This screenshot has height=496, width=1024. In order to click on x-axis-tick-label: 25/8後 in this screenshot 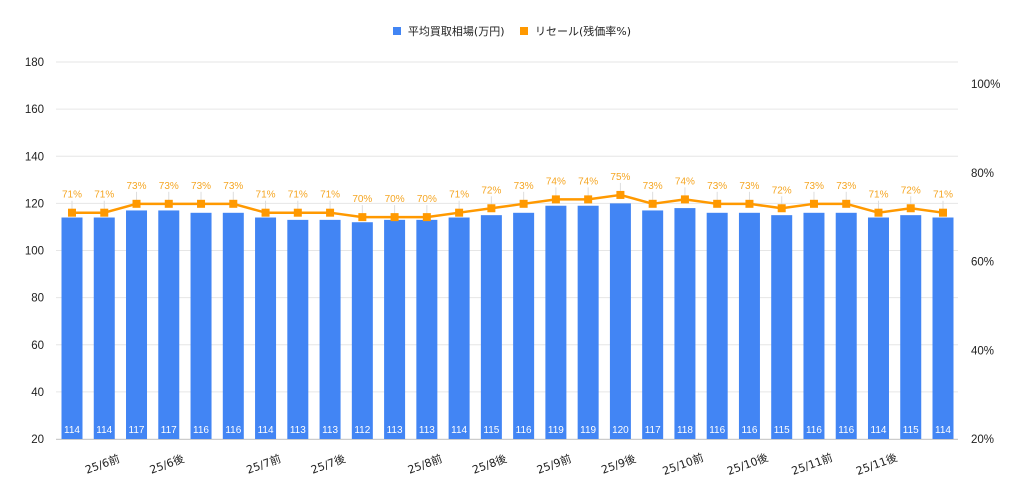, I will do `click(489, 463)`.